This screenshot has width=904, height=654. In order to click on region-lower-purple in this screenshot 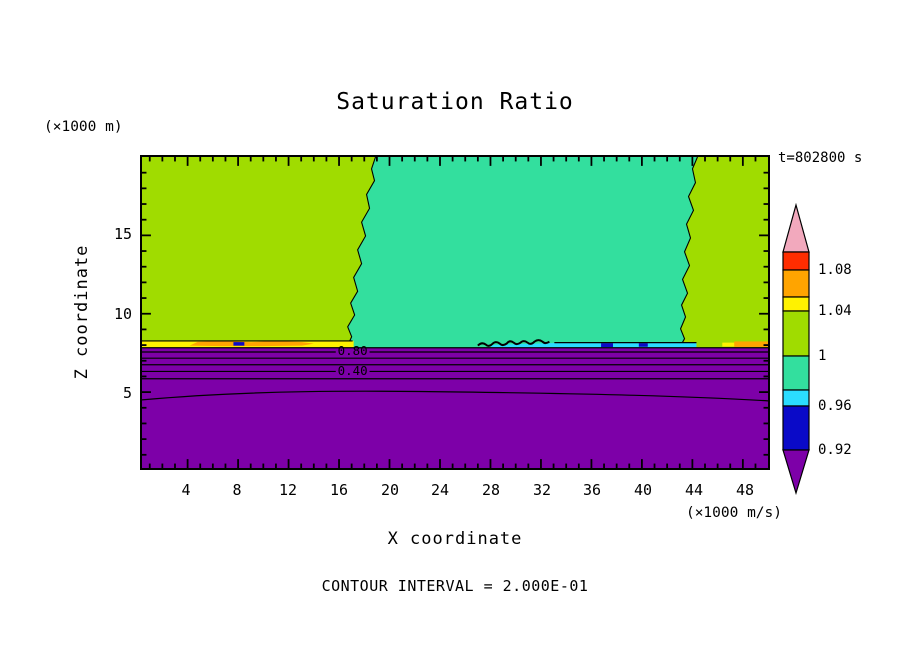, I will do `click(455, 407)`.